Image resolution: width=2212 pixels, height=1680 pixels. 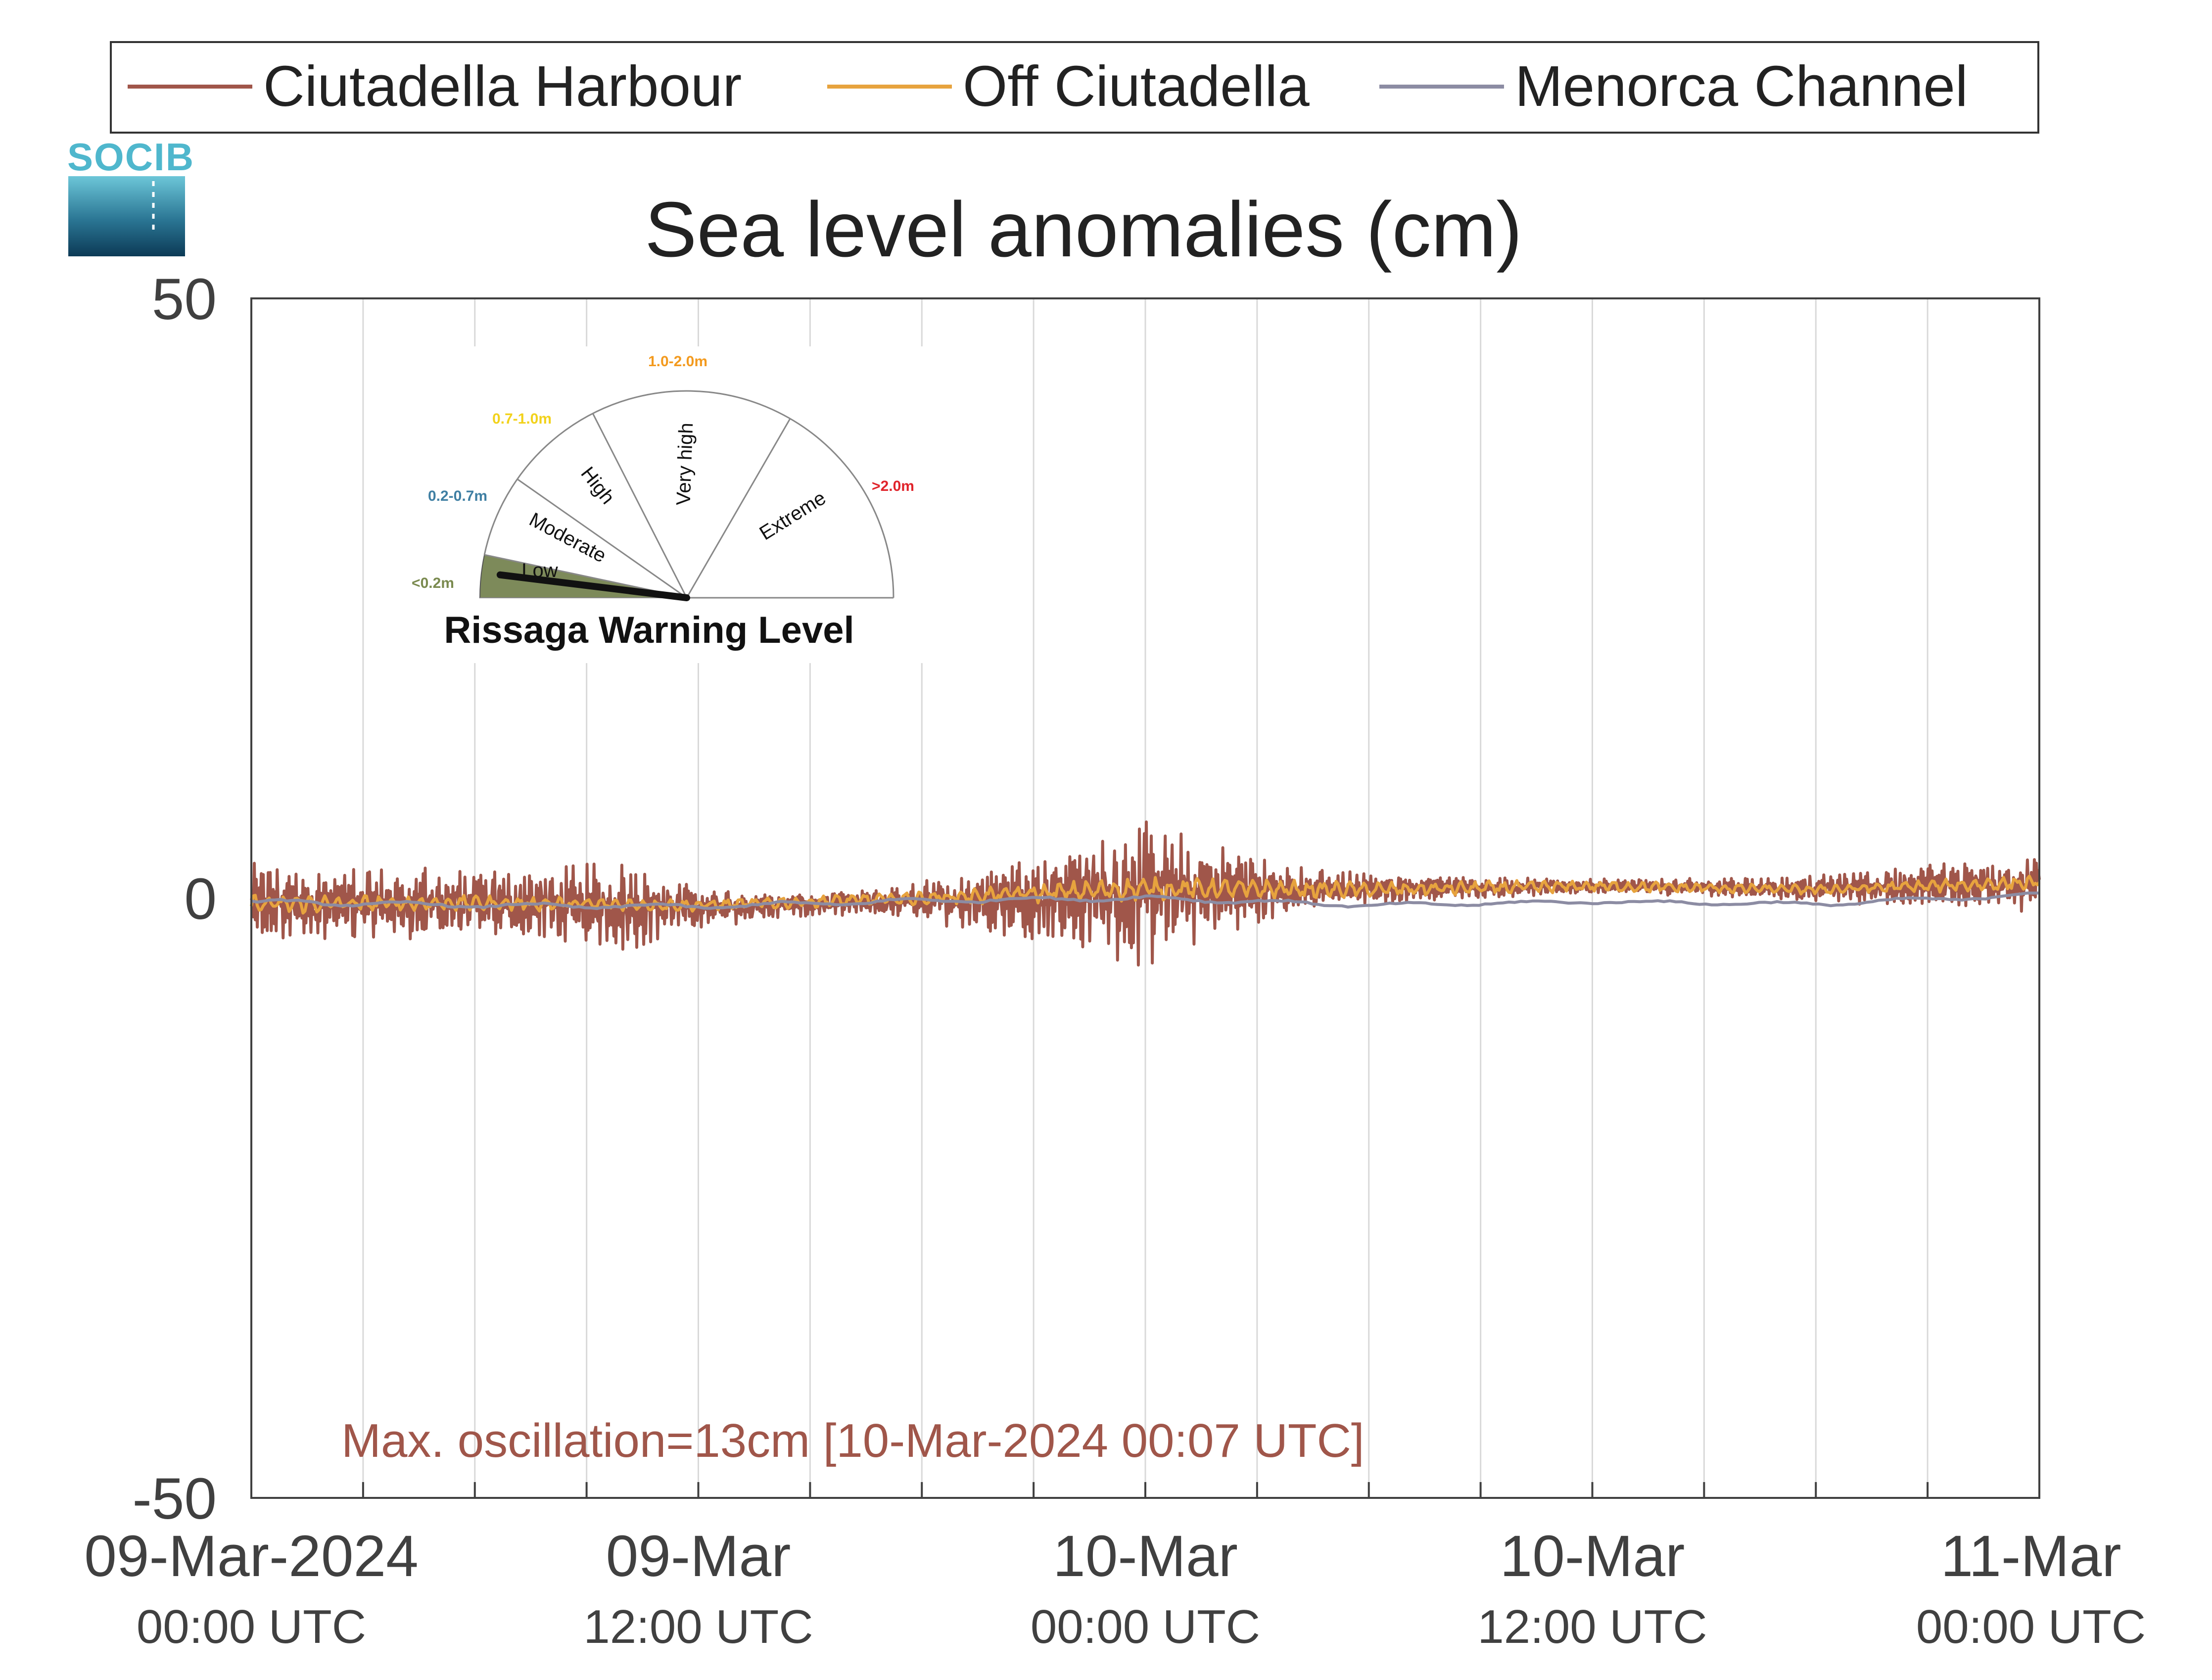 I want to click on x-tick-label-2: 10-Mar, so click(x=1145, y=1557).